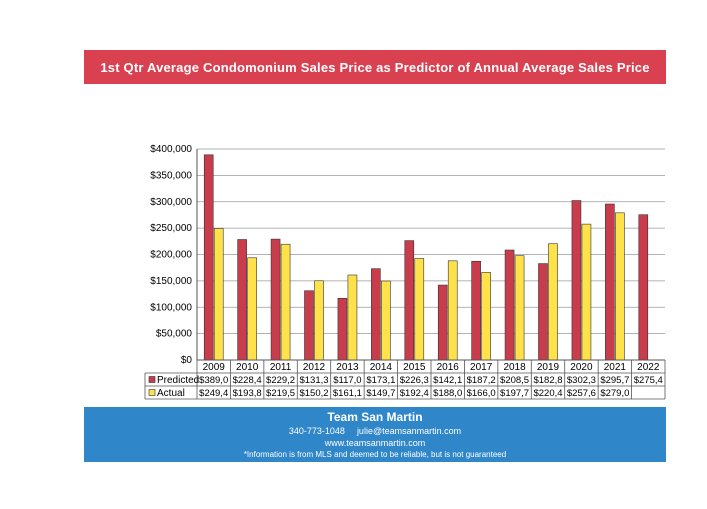 This screenshot has width=707, height=509. What do you see at coordinates (447, 393) in the screenshot?
I see `data-table-cell: $188,0` at bounding box center [447, 393].